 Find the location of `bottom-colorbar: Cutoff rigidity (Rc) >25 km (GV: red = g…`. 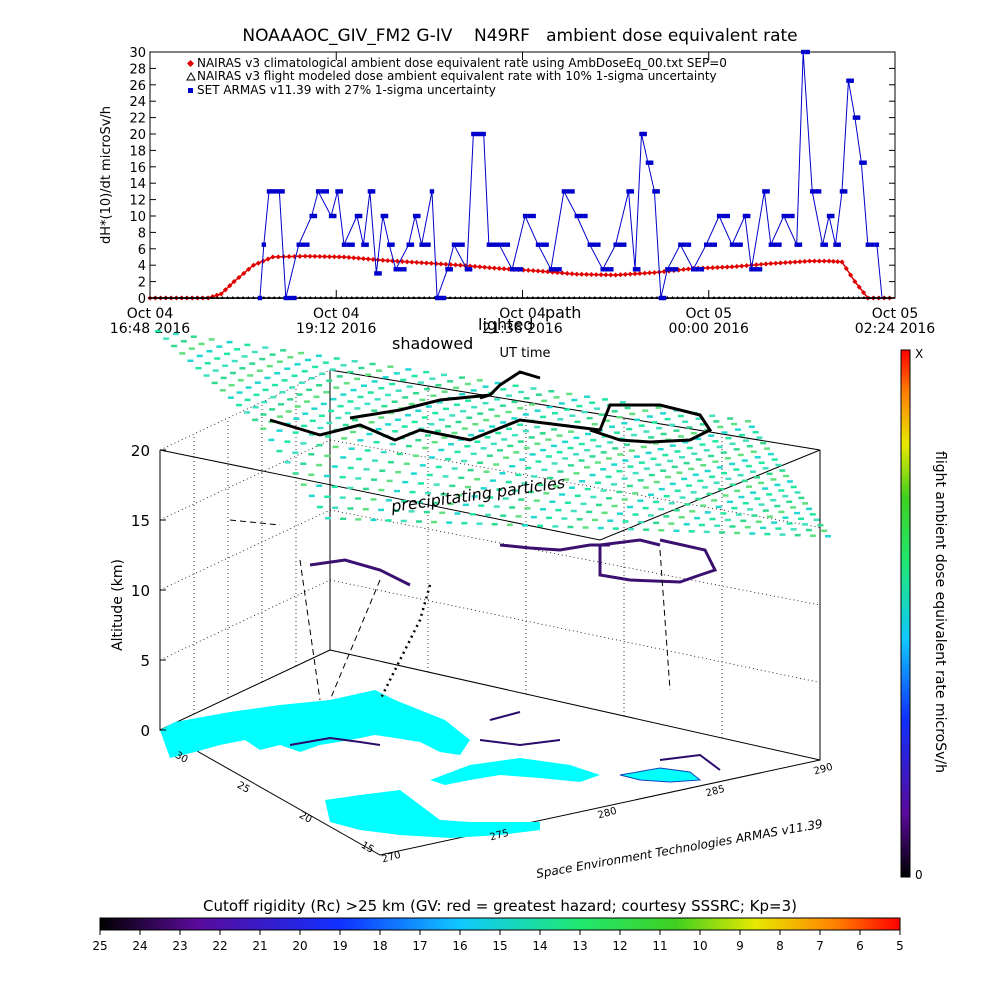

bottom-colorbar: Cutoff rigidity (Rc) >25 km (GV: red = g… is located at coordinates (497, 925).